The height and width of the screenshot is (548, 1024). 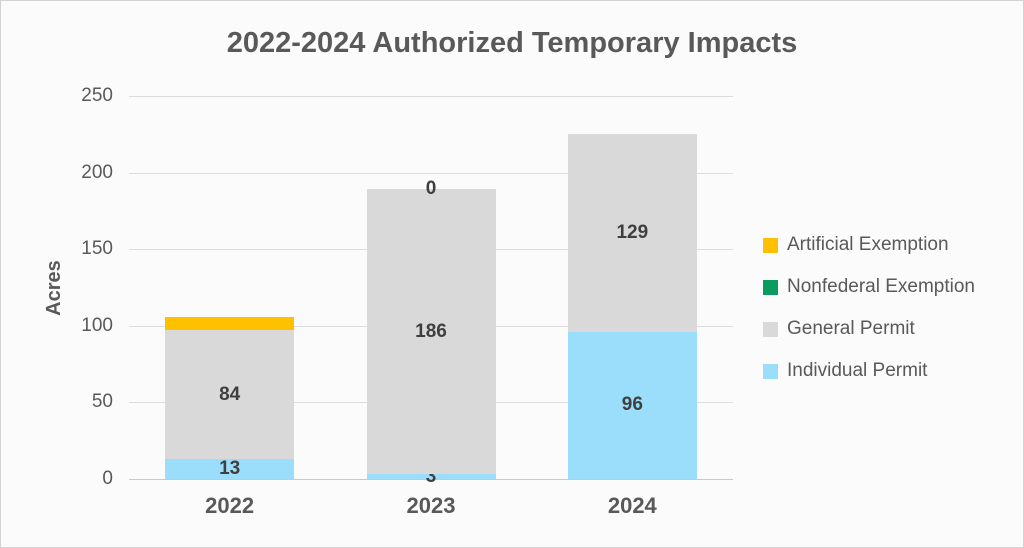 I want to click on legend-item: Individual Permit, so click(x=869, y=371).